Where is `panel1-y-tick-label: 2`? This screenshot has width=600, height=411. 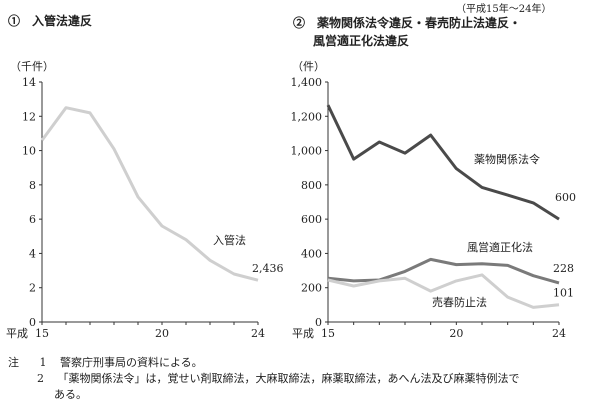
panel1-y-tick-label: 2 is located at coordinates (32, 288).